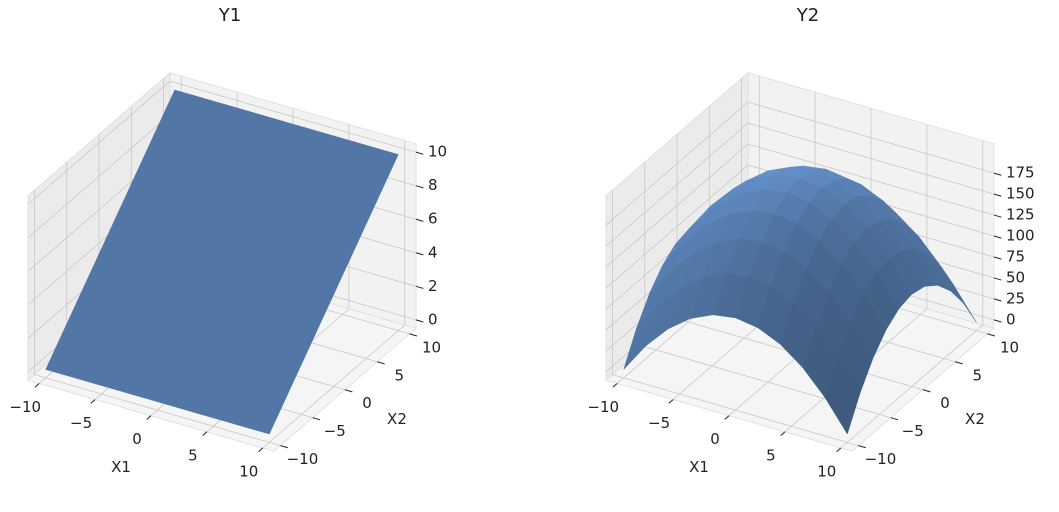 The height and width of the screenshot is (512, 1059). What do you see at coordinates (1020, 173) in the screenshot?
I see `z-tick-label: 175` at bounding box center [1020, 173].